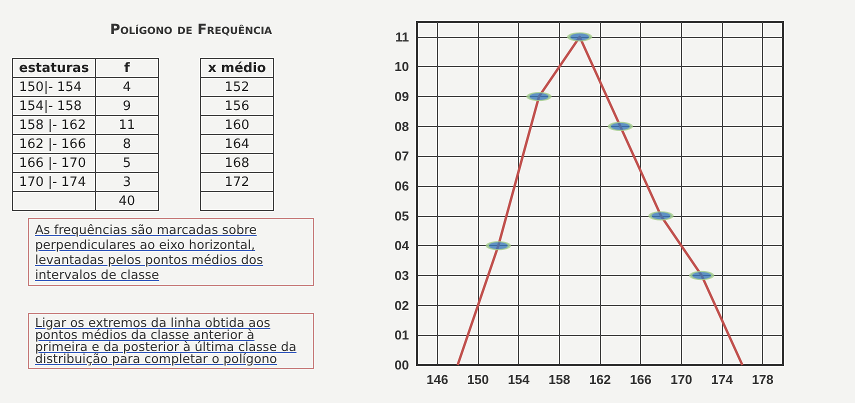 This screenshot has width=855, height=403. What do you see at coordinates (641, 379) in the screenshot?
I see `x-tick-label: 166` at bounding box center [641, 379].